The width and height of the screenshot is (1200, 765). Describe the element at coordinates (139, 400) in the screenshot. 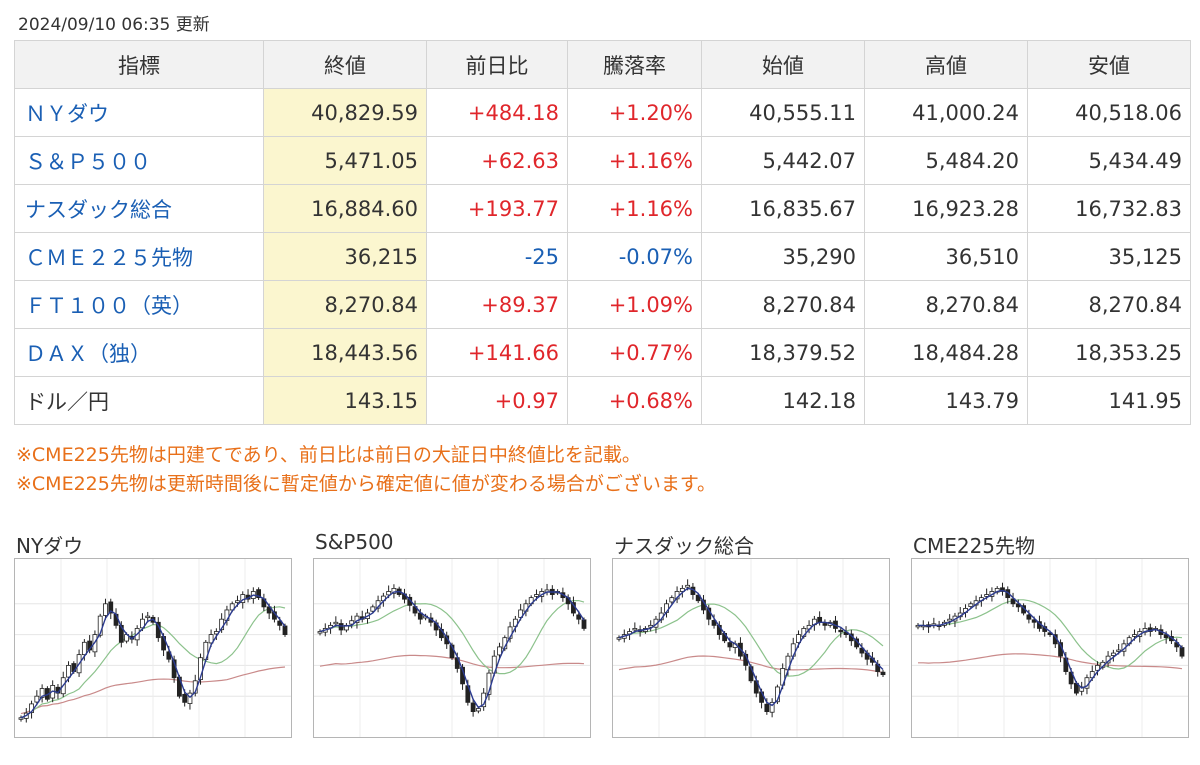

I see `index-name-cell: ドル／円` at that location.